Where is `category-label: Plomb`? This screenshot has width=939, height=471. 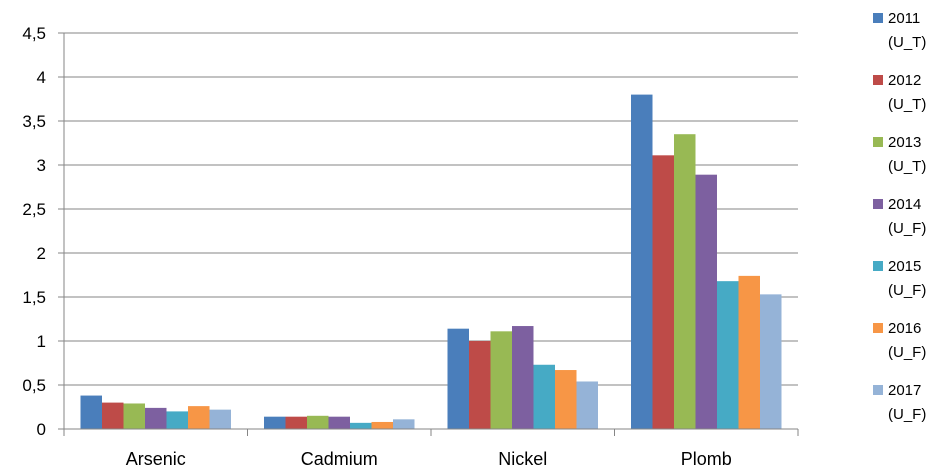 category-label: Plomb is located at coordinates (706, 459).